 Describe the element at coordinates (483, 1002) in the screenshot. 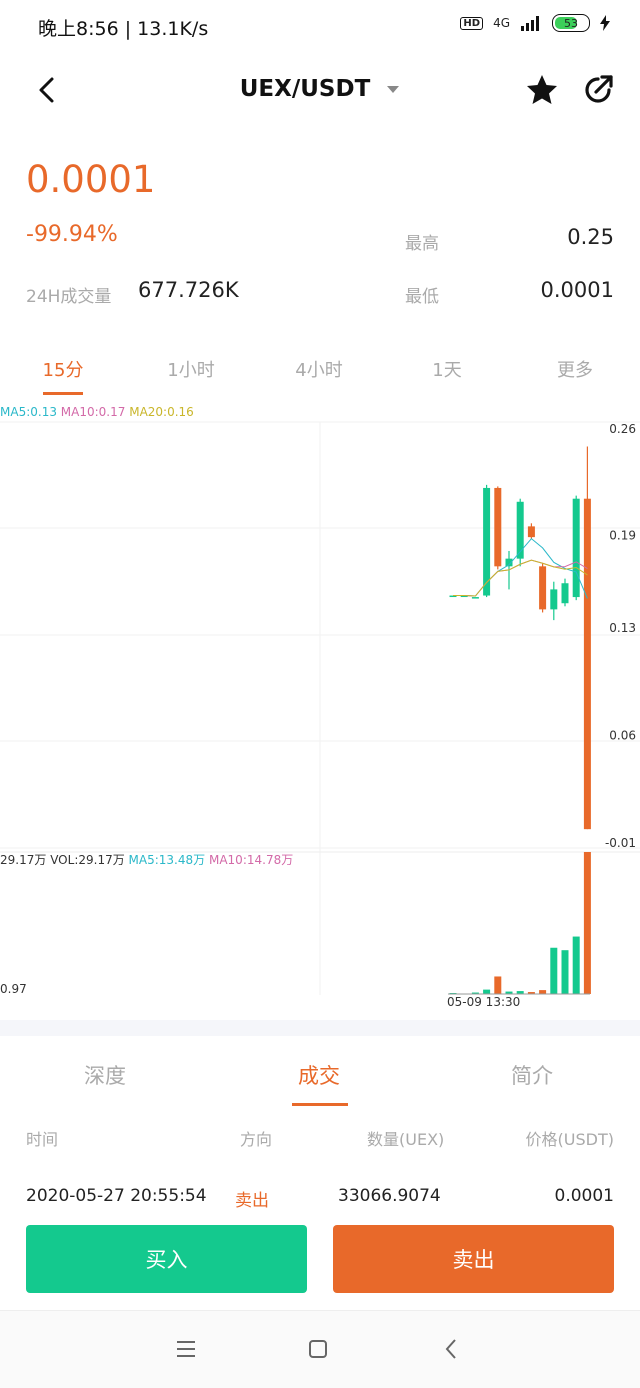

I see `time-axis-label: 05-09 13:30` at that location.